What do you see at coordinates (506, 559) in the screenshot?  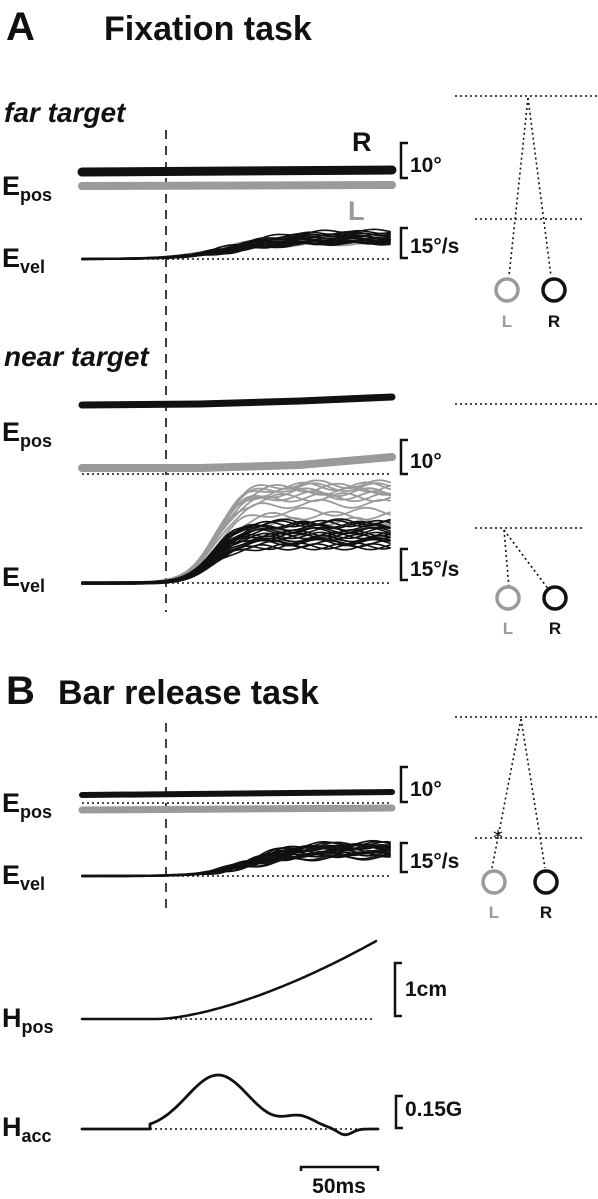 I see `near-left-sightline` at bounding box center [506, 559].